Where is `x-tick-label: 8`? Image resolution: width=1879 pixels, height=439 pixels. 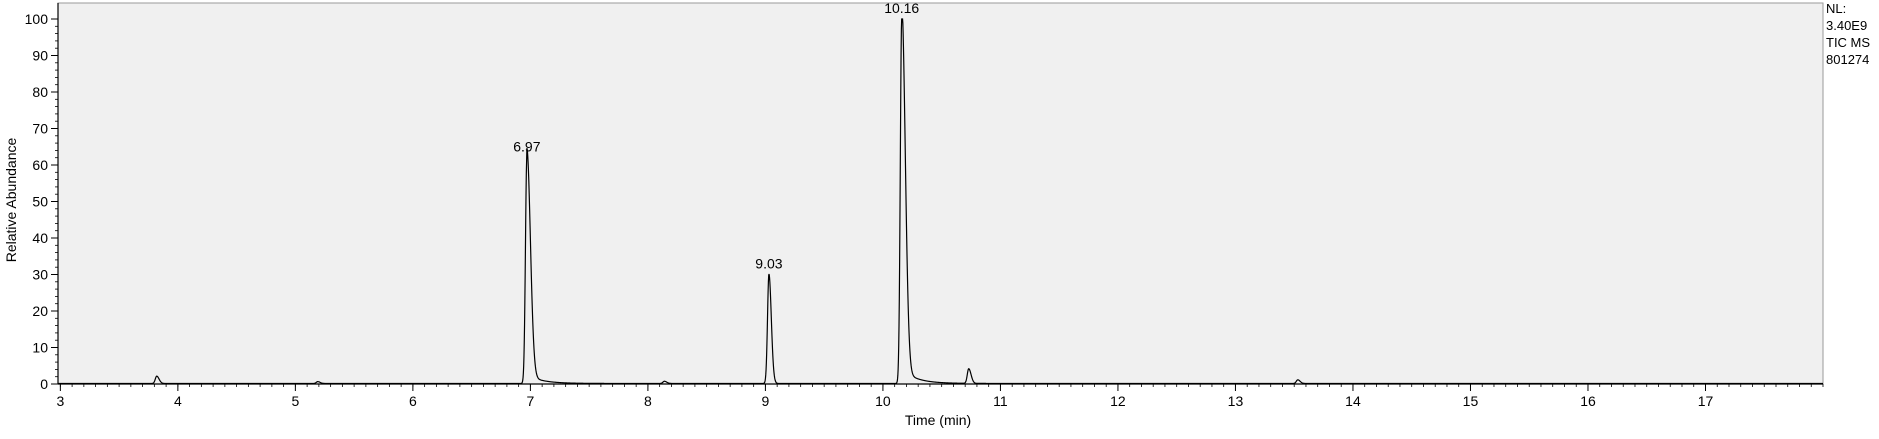 x-tick-label: 8 is located at coordinates (648, 401).